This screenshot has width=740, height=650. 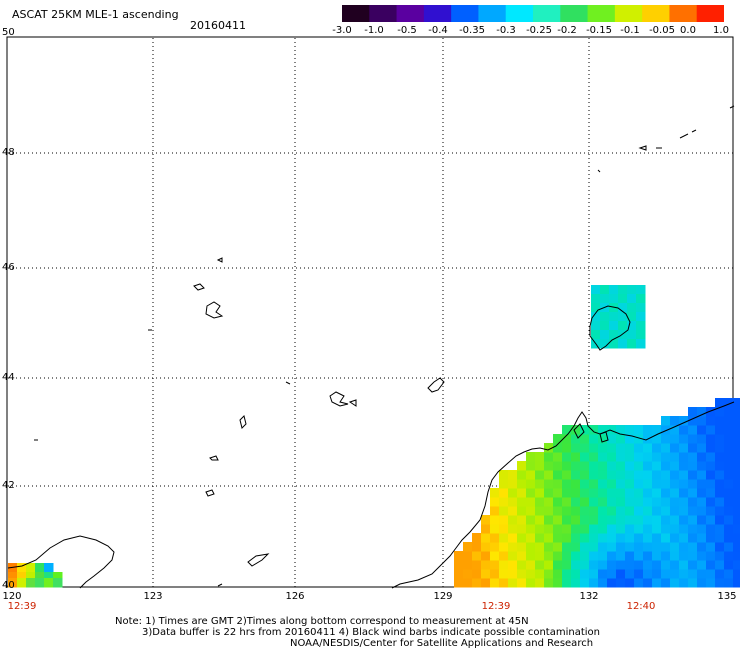 What do you see at coordinates (22, 606) in the screenshot?
I see `time-label: 12:39` at bounding box center [22, 606].